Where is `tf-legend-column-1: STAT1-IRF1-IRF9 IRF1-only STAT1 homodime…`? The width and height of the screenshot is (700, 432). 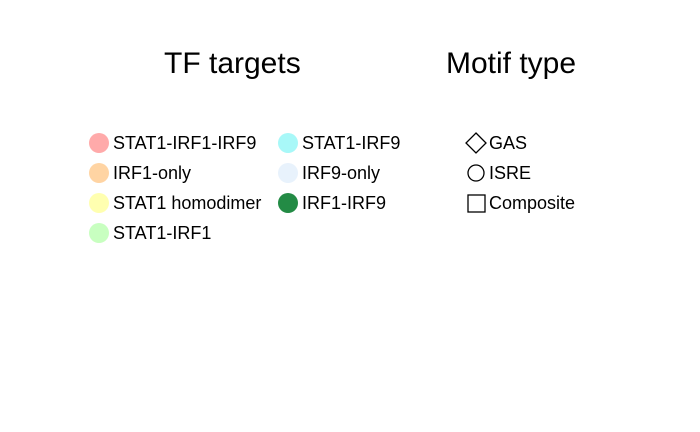
tf-legend-column-1: STAT1-IRF1-IRF9 IRF1-only STAT1 homodime… is located at coordinates (175, 188).